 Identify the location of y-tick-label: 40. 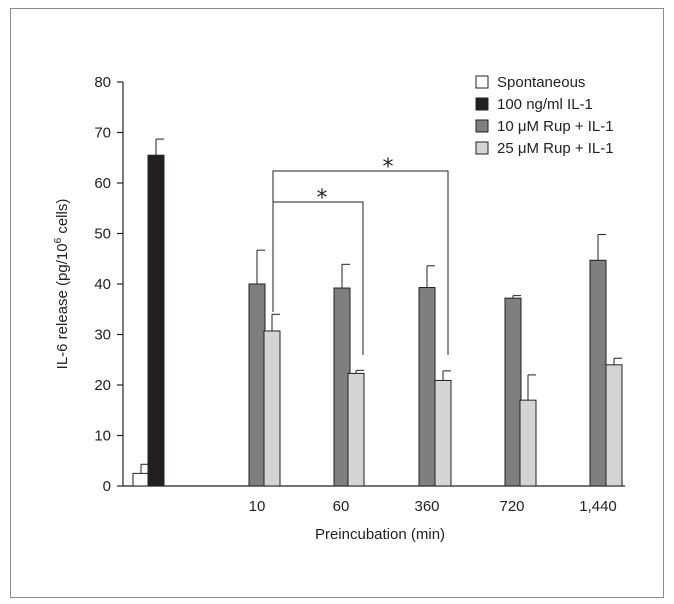
(102, 284).